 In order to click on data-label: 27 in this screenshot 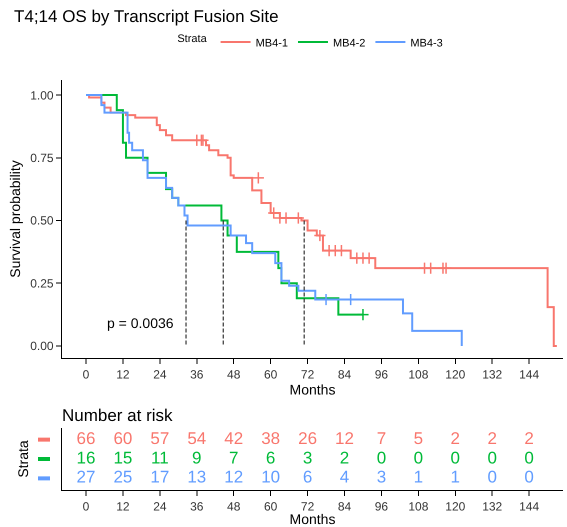, I will do `click(86, 477)`.